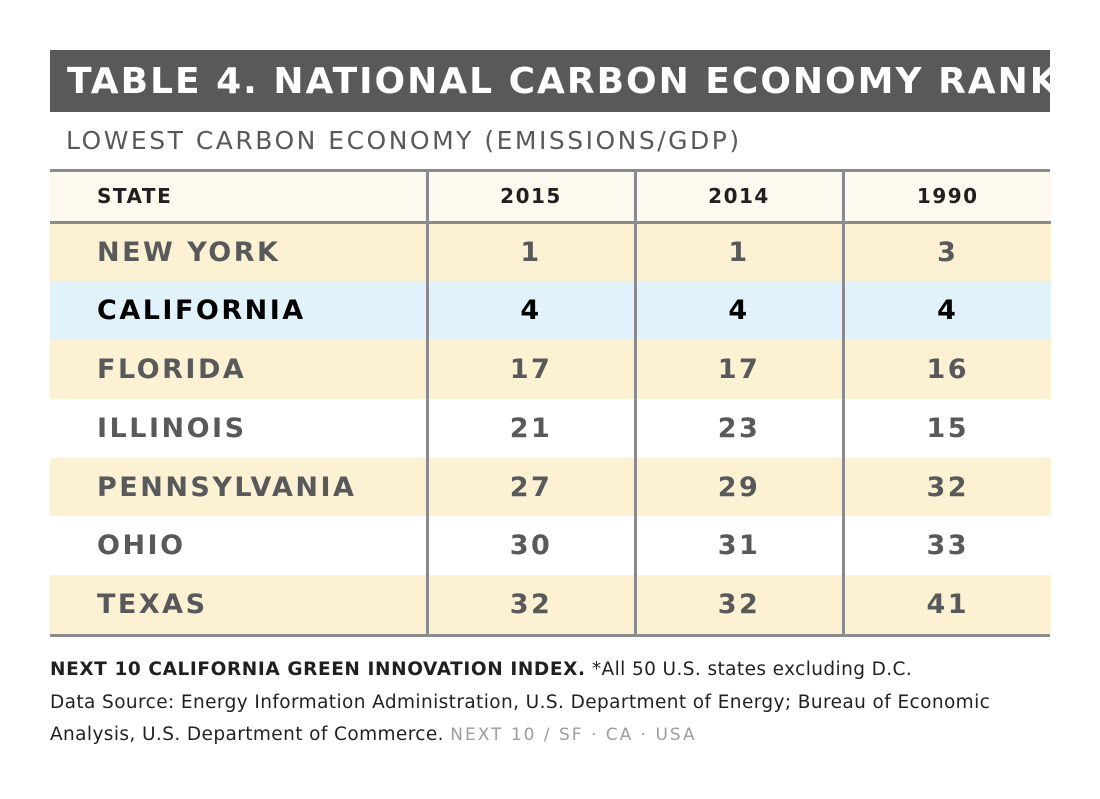 The width and height of the screenshot is (1100, 799). Describe the element at coordinates (201, 310) in the screenshot. I see `state-name-cell: CALIFORNIA` at that location.